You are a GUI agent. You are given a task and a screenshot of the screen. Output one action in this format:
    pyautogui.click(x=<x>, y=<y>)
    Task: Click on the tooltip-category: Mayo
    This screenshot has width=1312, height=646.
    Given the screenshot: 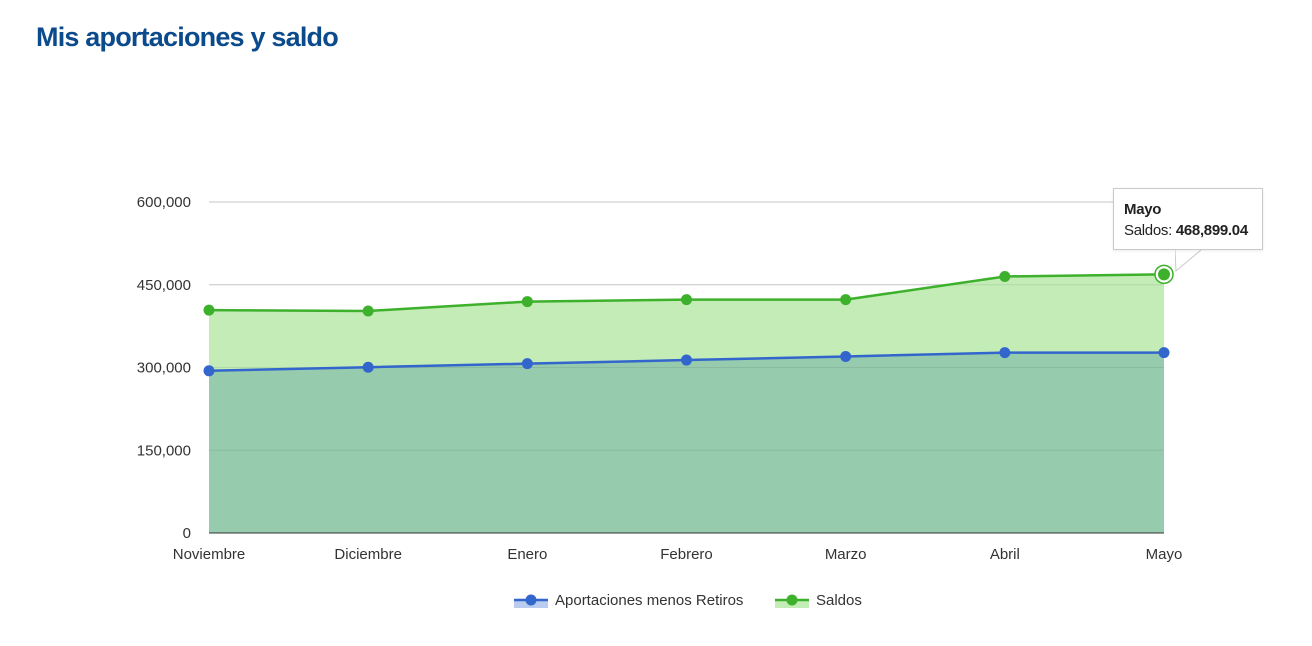 What is the action you would take?
    pyautogui.click(x=1143, y=209)
    